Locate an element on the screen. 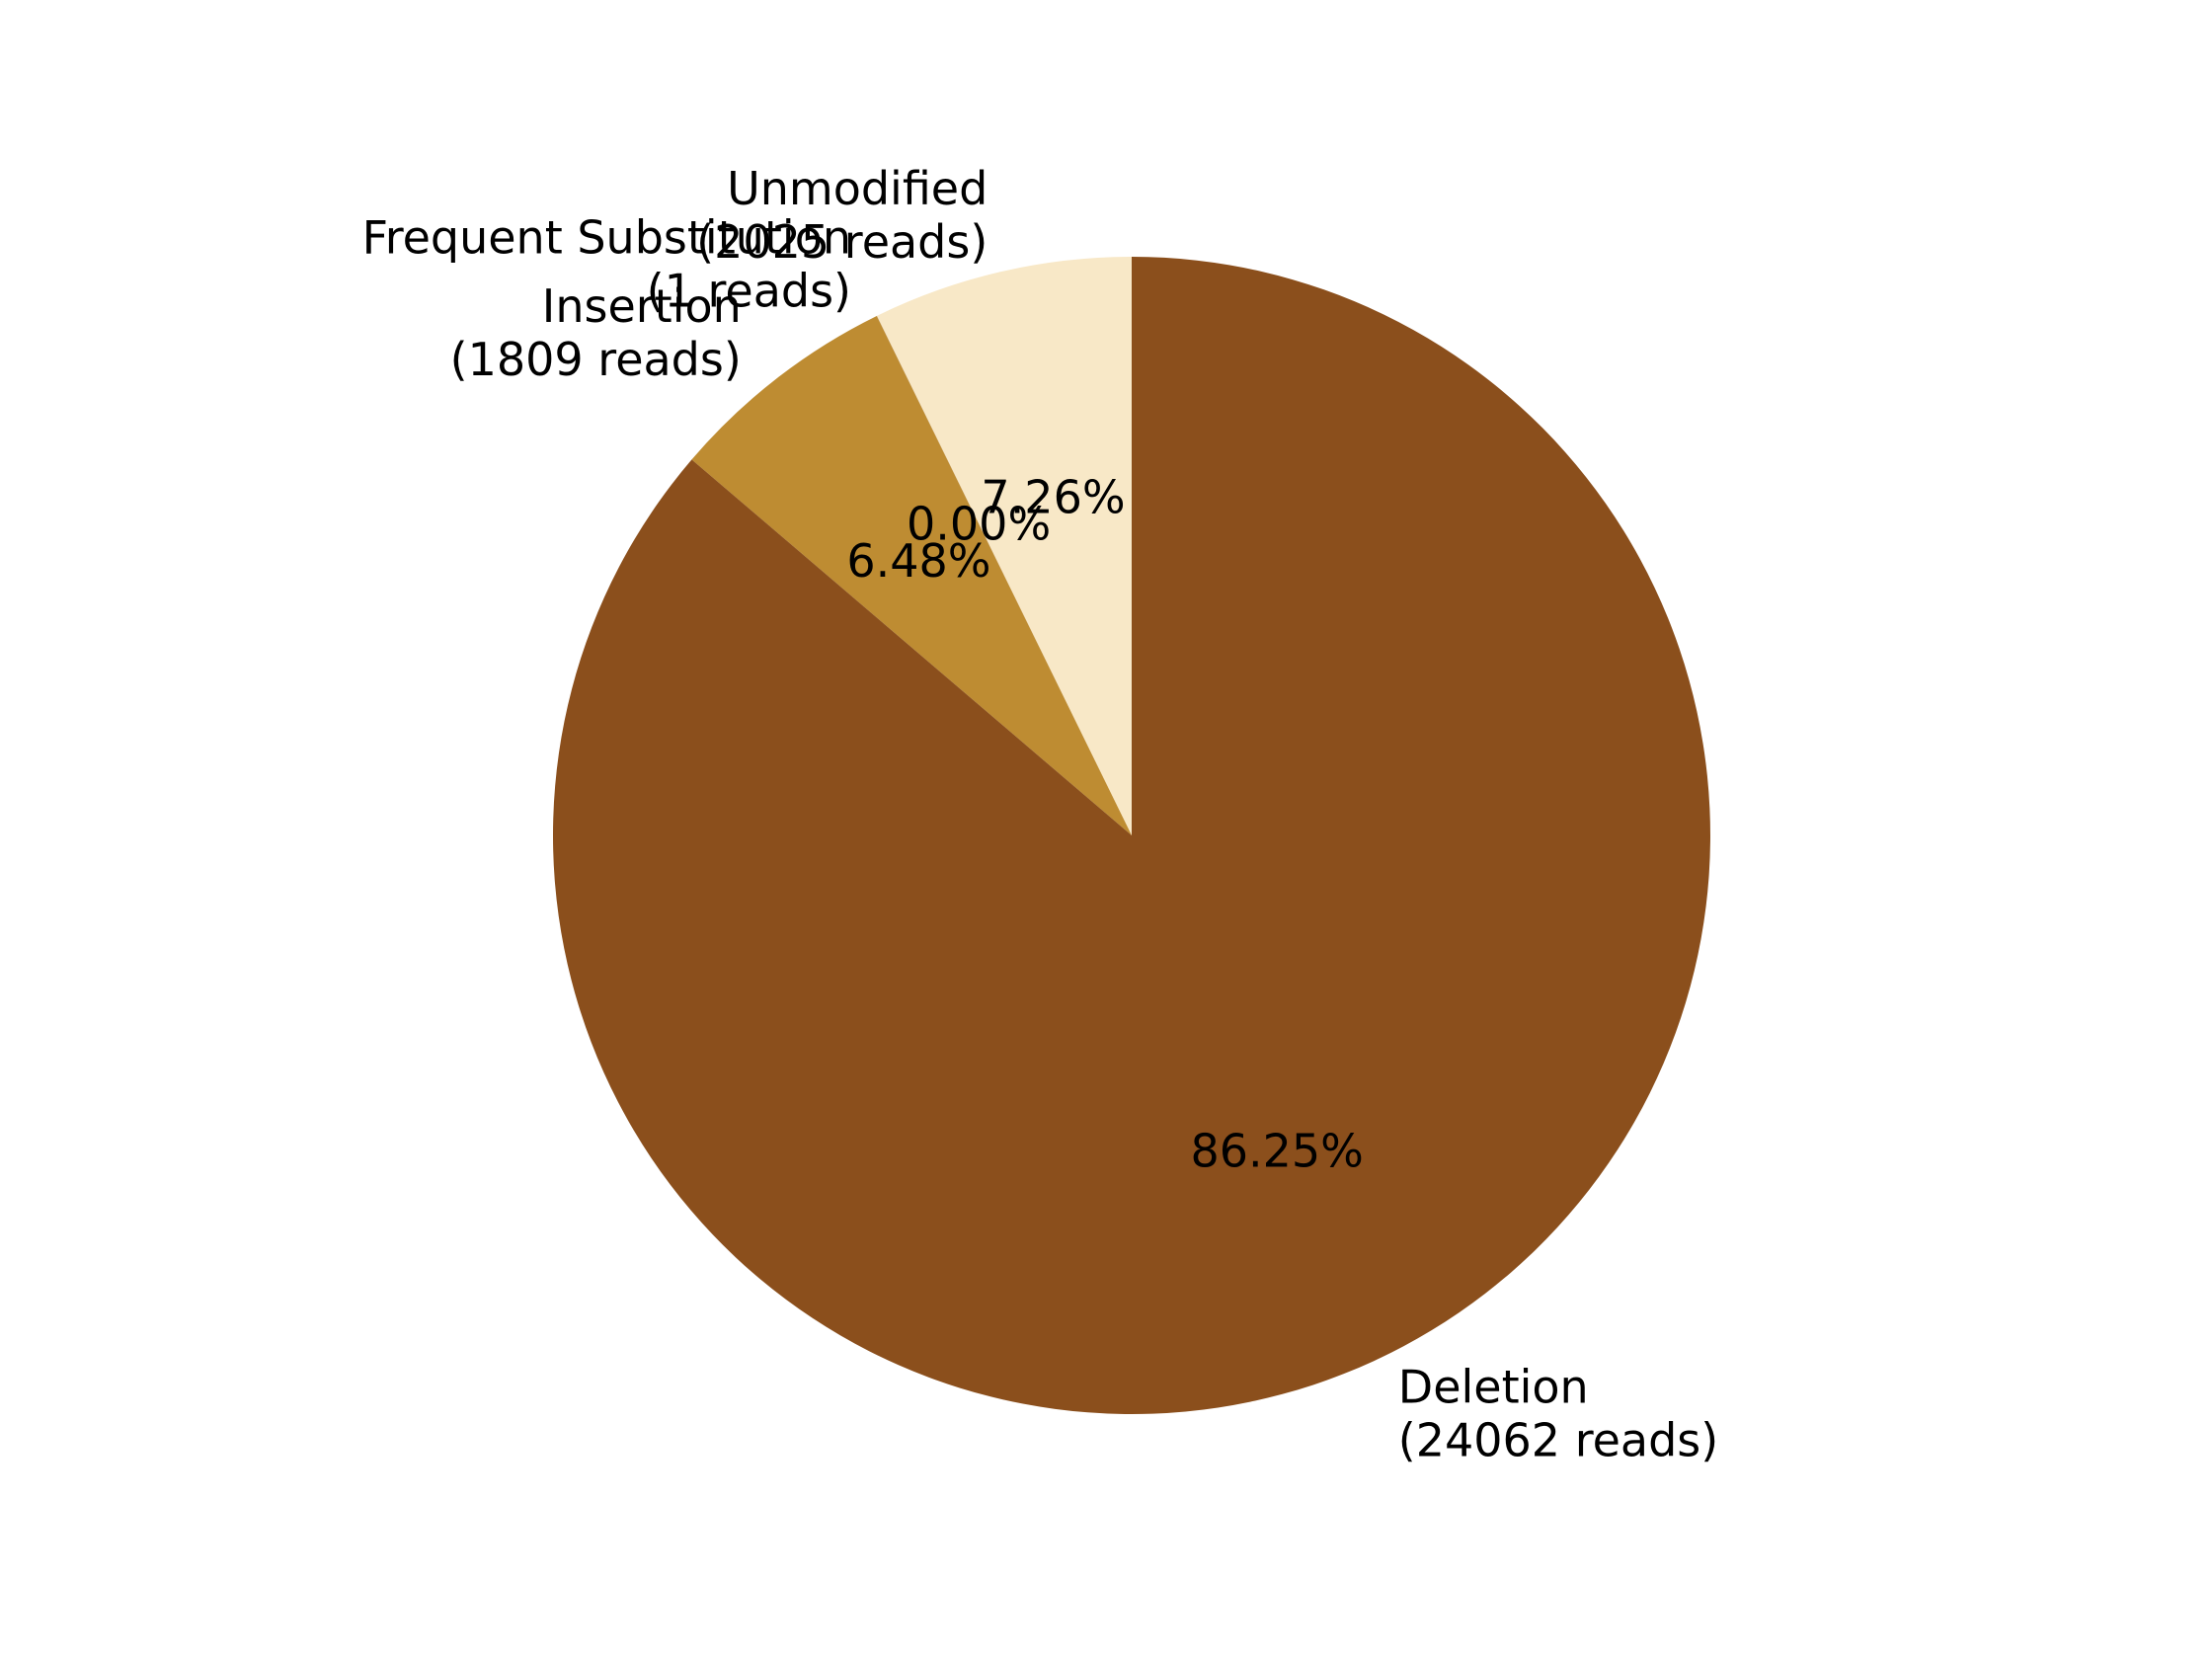 The image size is (2212, 1659). percent-label-insertion: 6.48% is located at coordinates (918, 561).